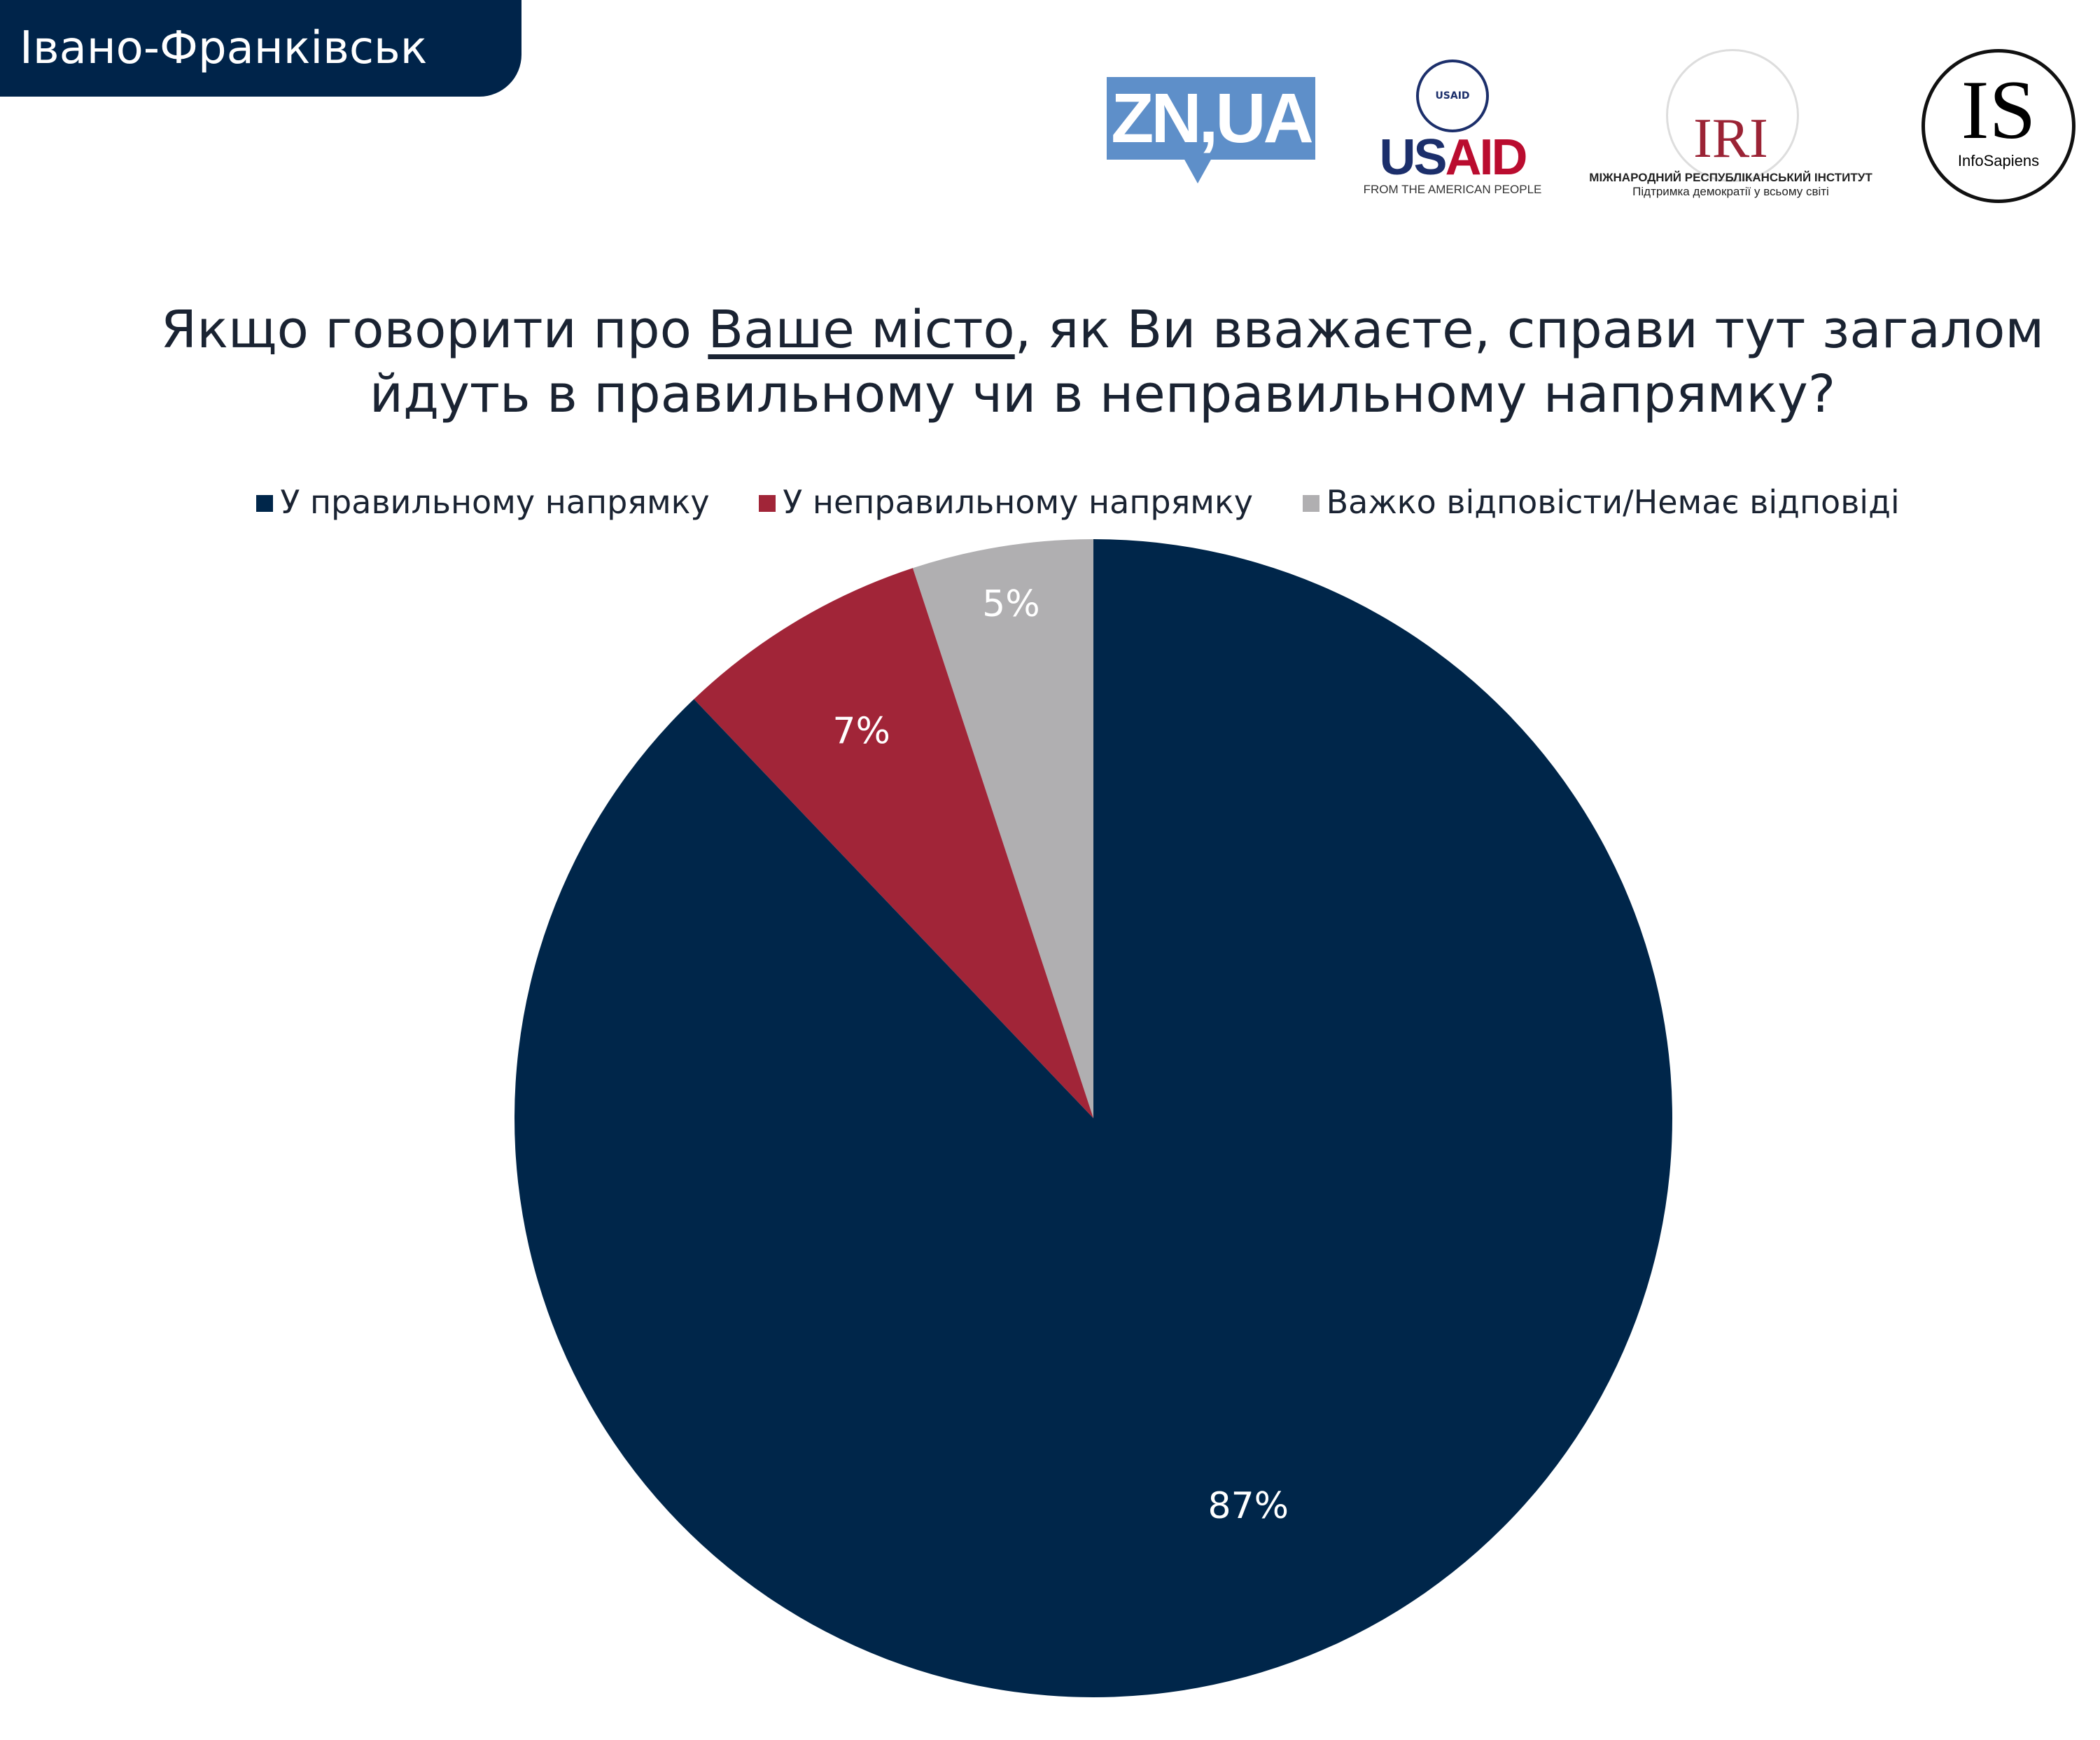 The image size is (2100, 1740). What do you see at coordinates (495, 502) in the screenshot?
I see `legend-label: У правильному напрямку` at bounding box center [495, 502].